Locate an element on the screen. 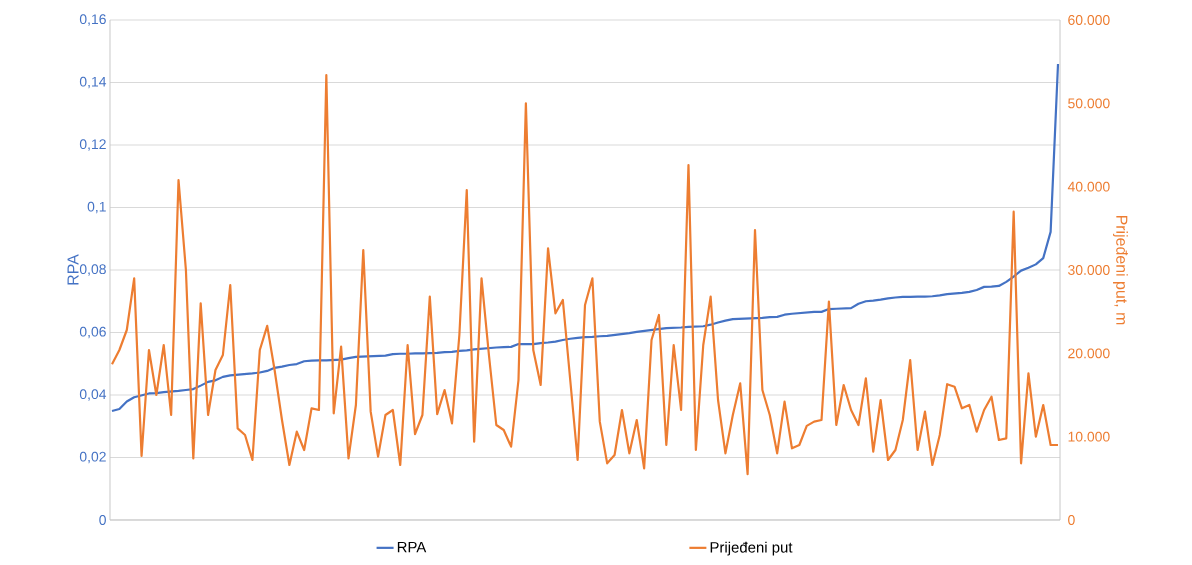  y2-tick-label: 20.000 is located at coordinates (1089, 353).